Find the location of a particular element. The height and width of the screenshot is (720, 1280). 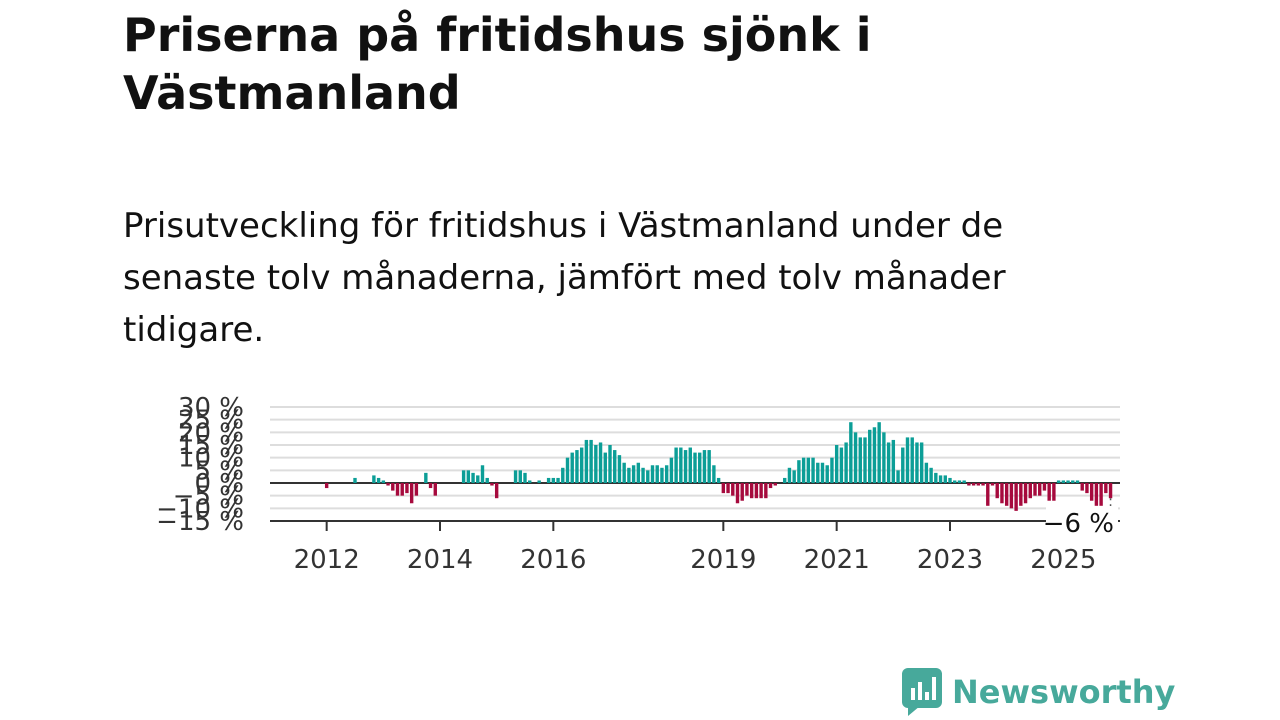

bar-series is located at coordinates (718, 466).